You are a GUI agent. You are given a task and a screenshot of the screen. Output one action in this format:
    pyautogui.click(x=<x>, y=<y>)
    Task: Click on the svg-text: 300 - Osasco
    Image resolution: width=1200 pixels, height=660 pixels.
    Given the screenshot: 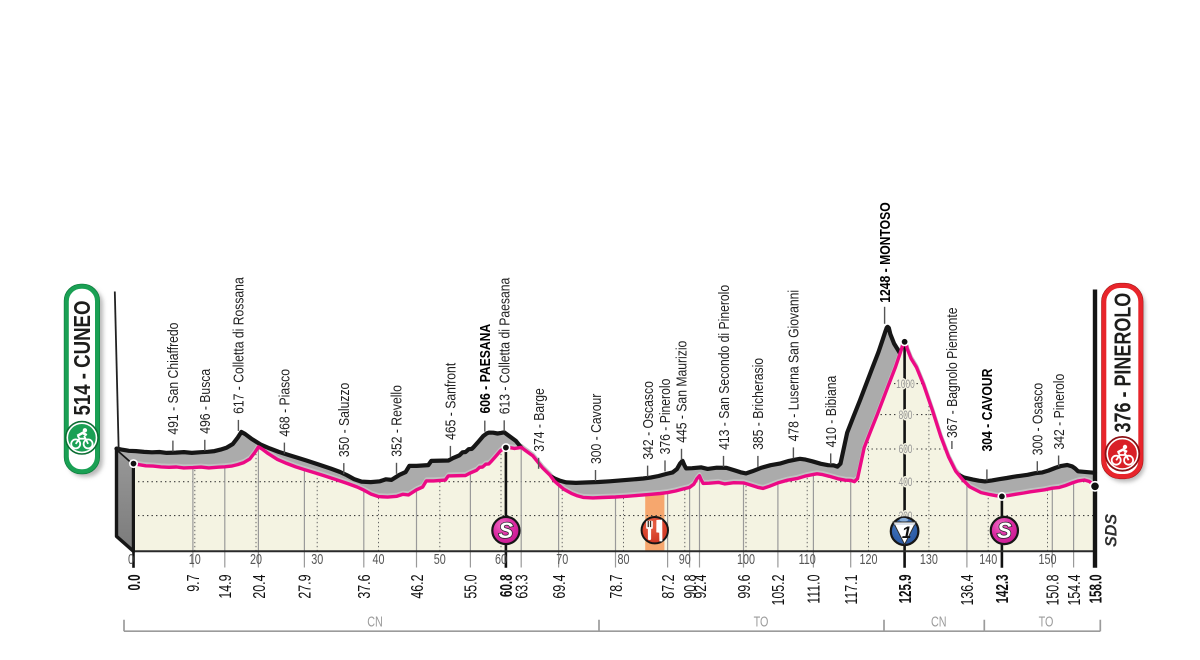 What is the action you would take?
    pyautogui.click(x=1038, y=419)
    